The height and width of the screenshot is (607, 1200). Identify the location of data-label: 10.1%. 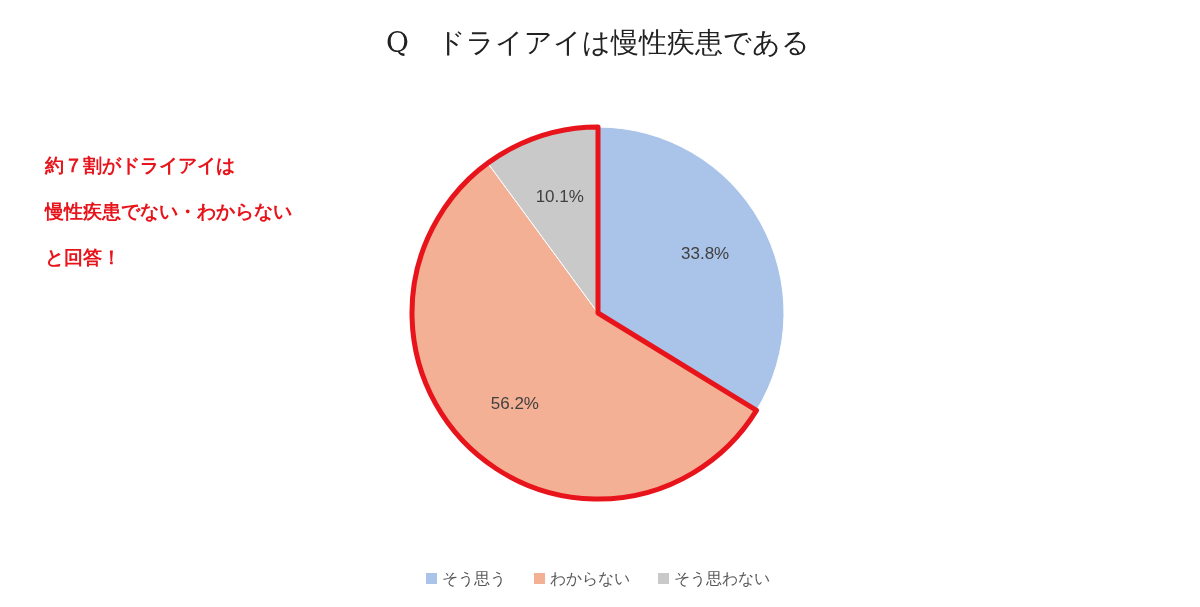
(559, 197).